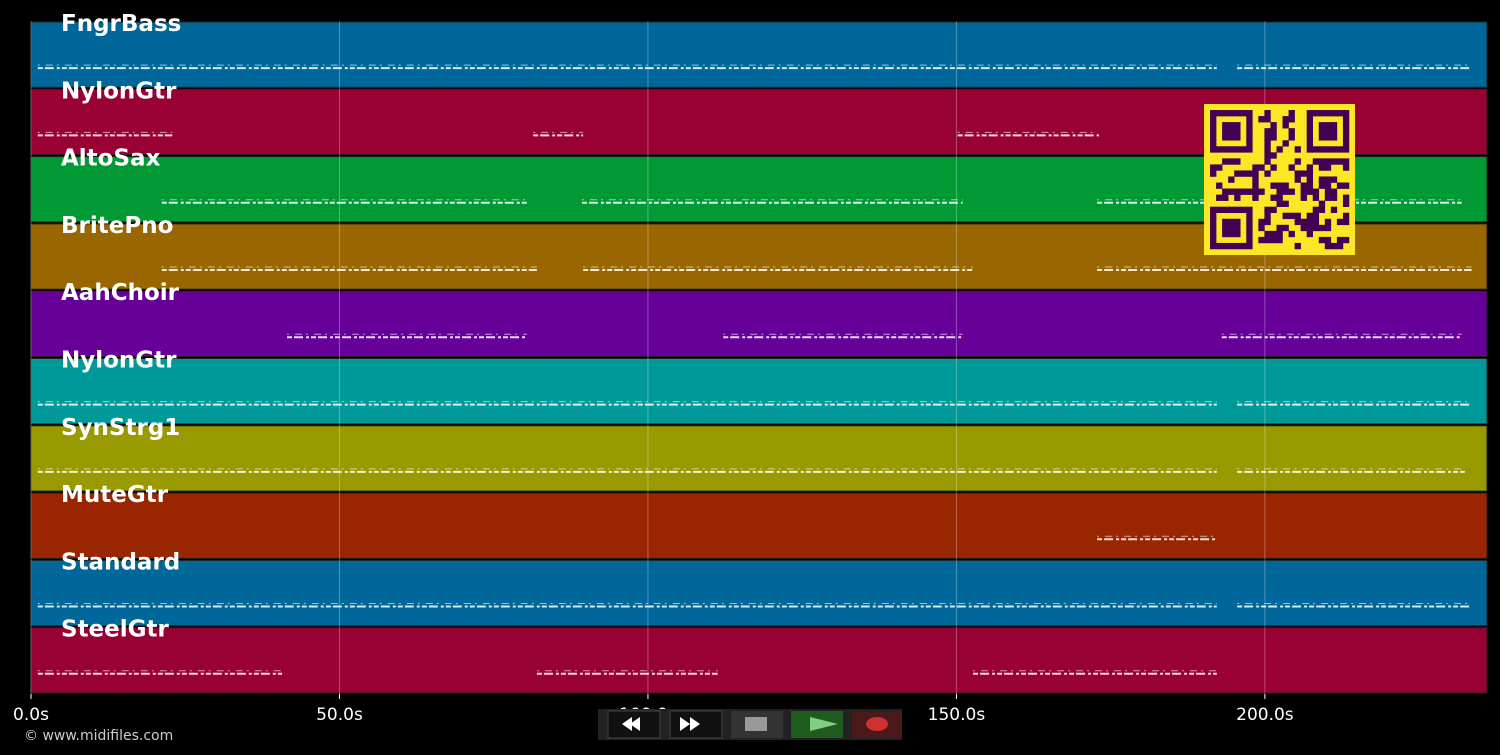 Image resolution: width=1500 pixels, height=755 pixels. I want to click on controls, so click(750, 724).